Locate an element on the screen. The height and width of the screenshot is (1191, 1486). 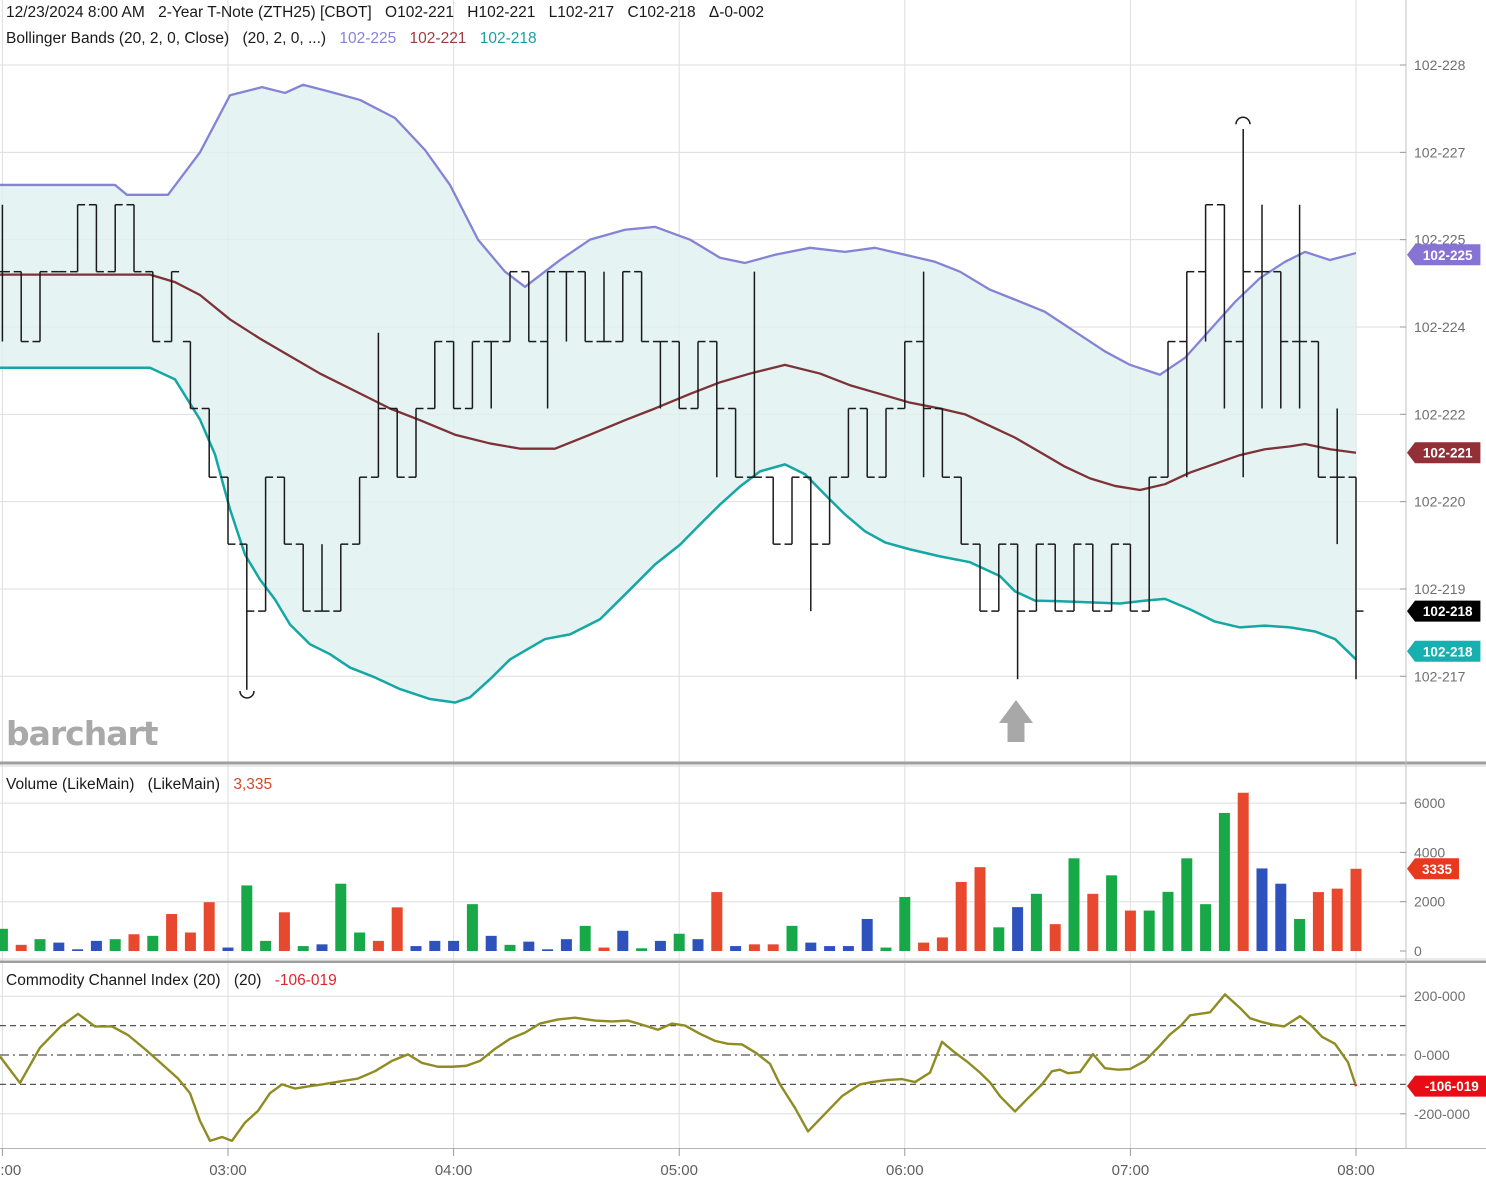
quote-low: L102-217 is located at coordinates (581, 12).